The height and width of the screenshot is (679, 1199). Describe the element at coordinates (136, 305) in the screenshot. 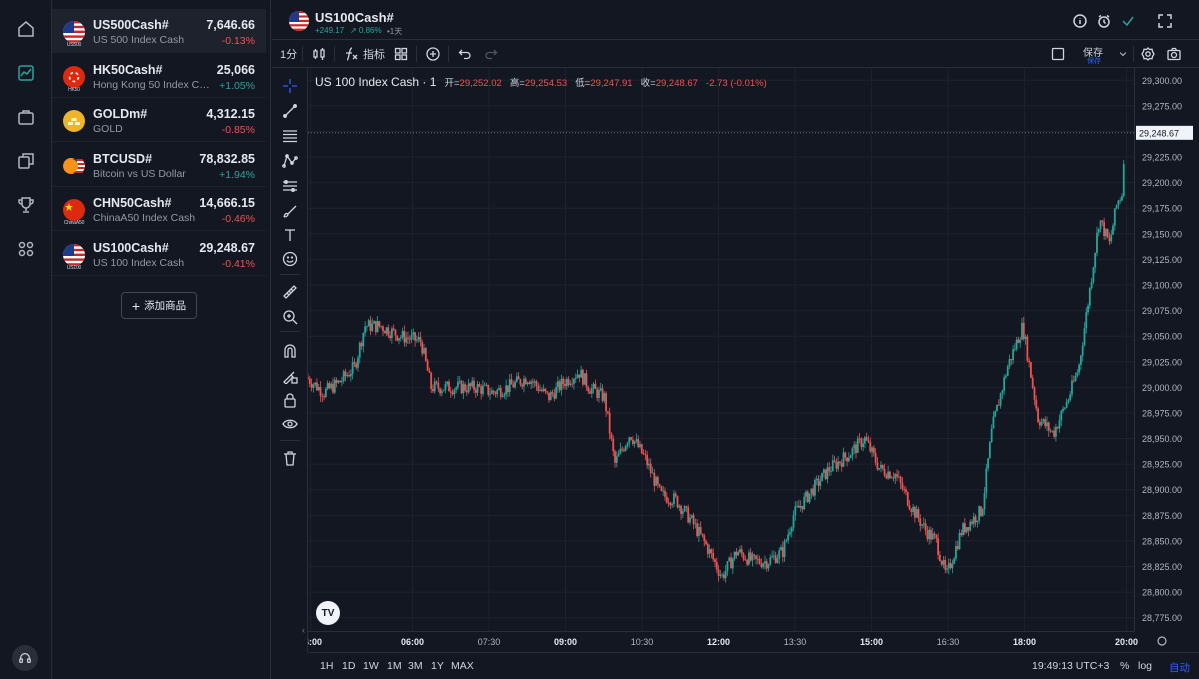

I see `plus-icon: +` at that location.